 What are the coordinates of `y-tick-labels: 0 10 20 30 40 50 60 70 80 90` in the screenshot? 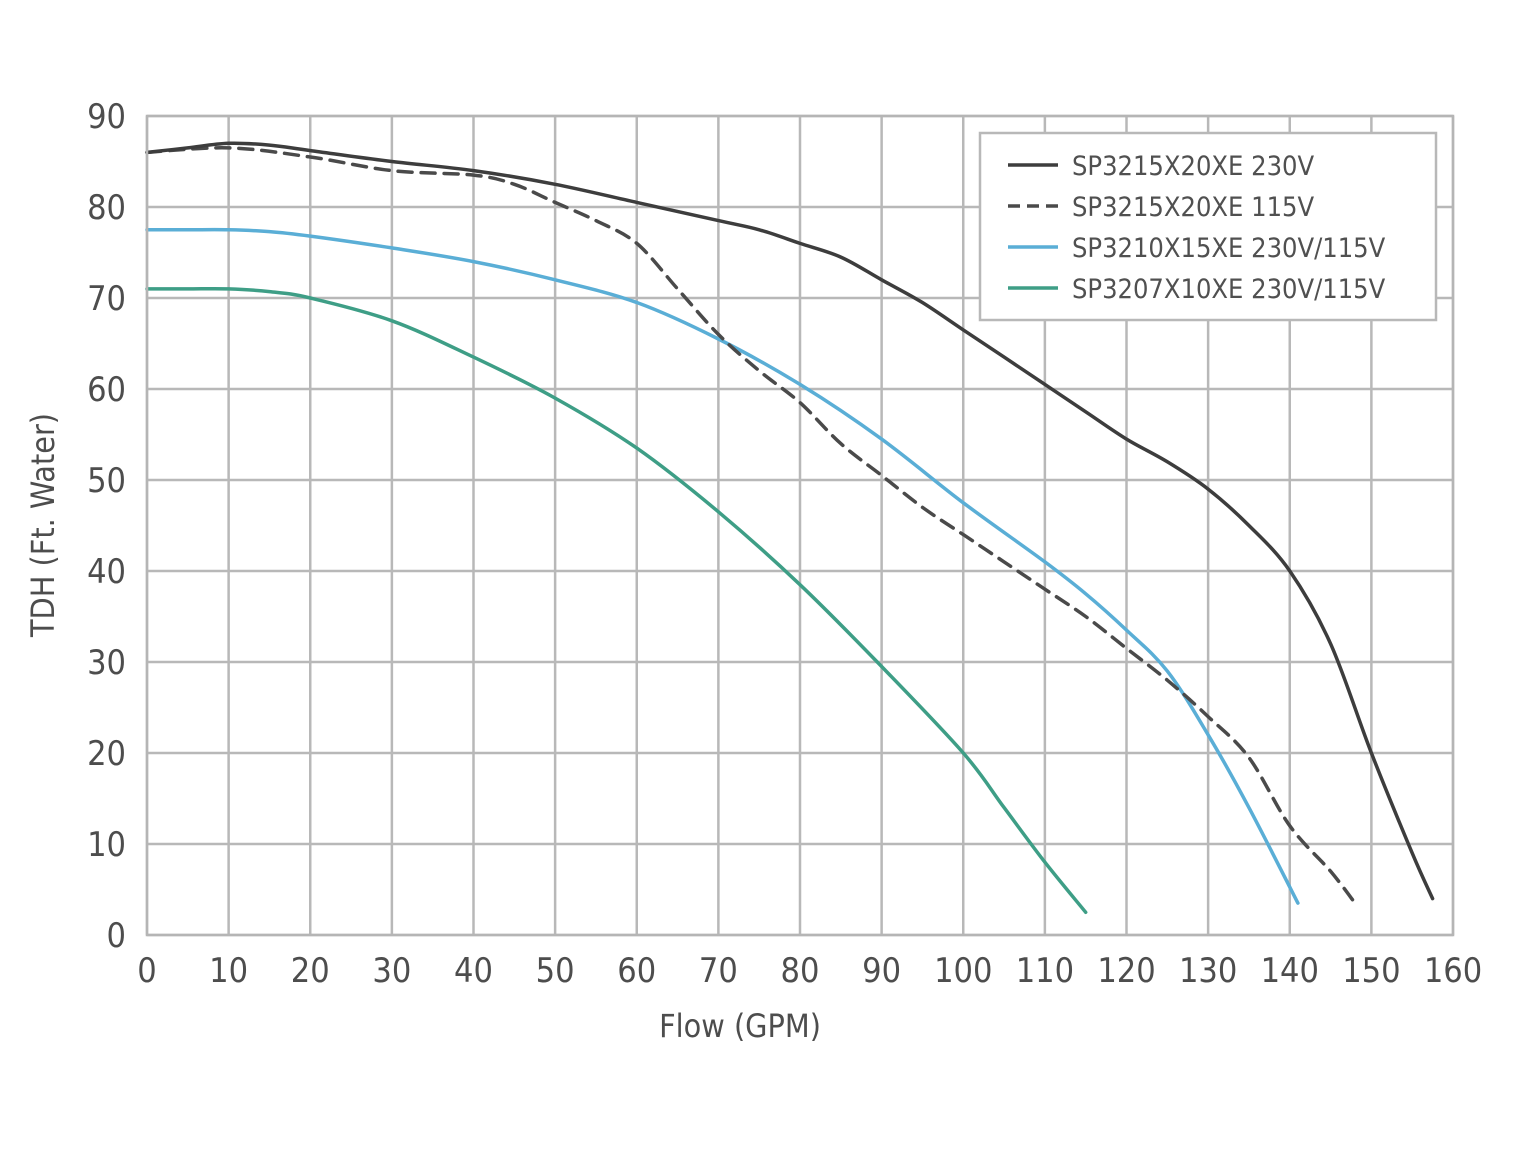 It's located at (106, 526).